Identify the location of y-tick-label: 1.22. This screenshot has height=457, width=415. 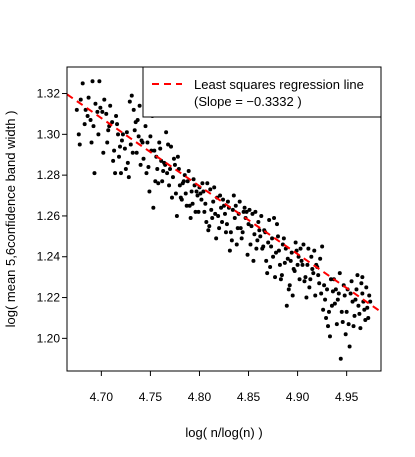
(49, 298).